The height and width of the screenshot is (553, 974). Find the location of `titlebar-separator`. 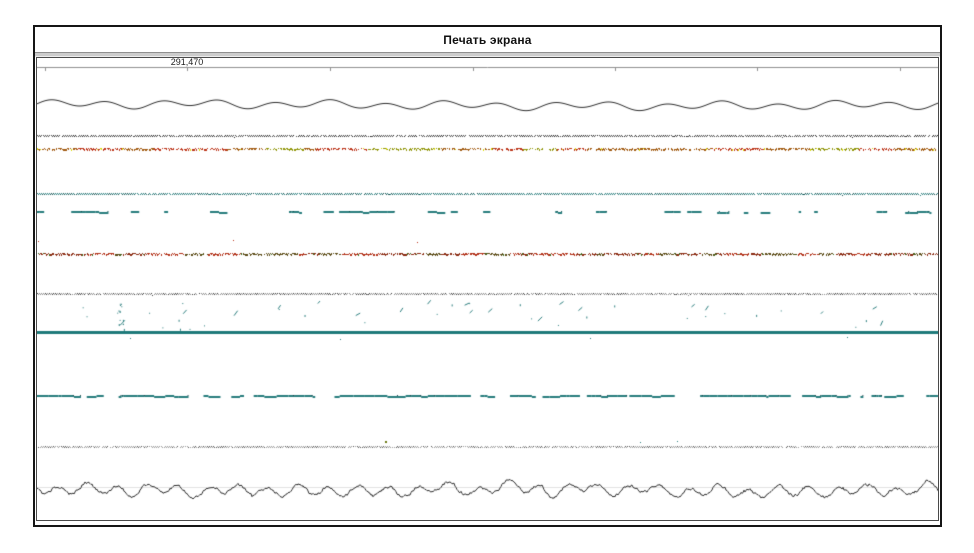

titlebar-separator is located at coordinates (487, 54).